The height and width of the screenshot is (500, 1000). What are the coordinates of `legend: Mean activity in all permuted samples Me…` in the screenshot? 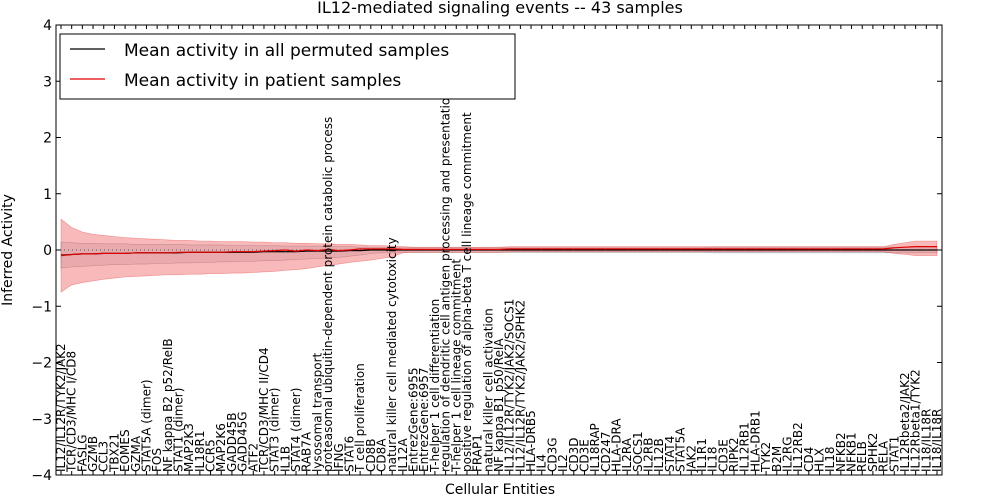 It's located at (287, 66).